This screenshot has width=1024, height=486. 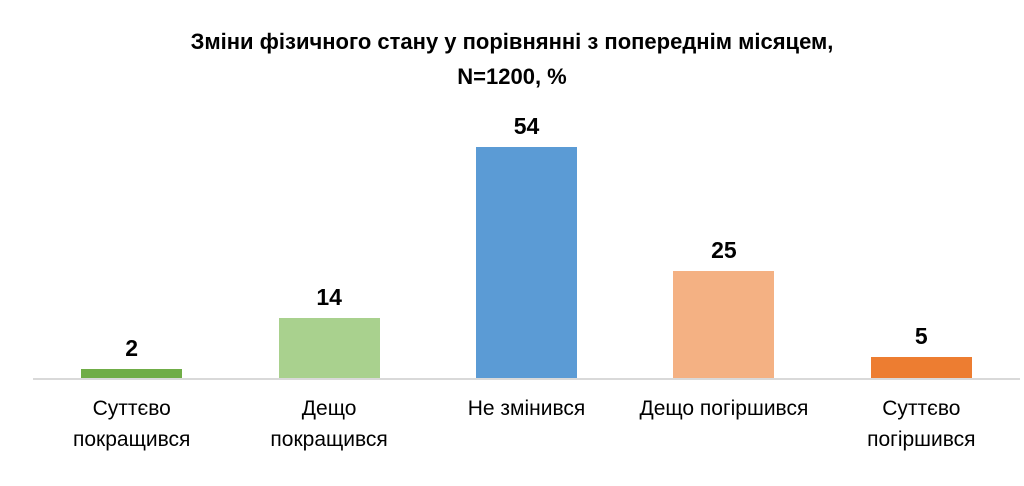 I want to click on bar-value-label: 54, so click(x=526, y=126).